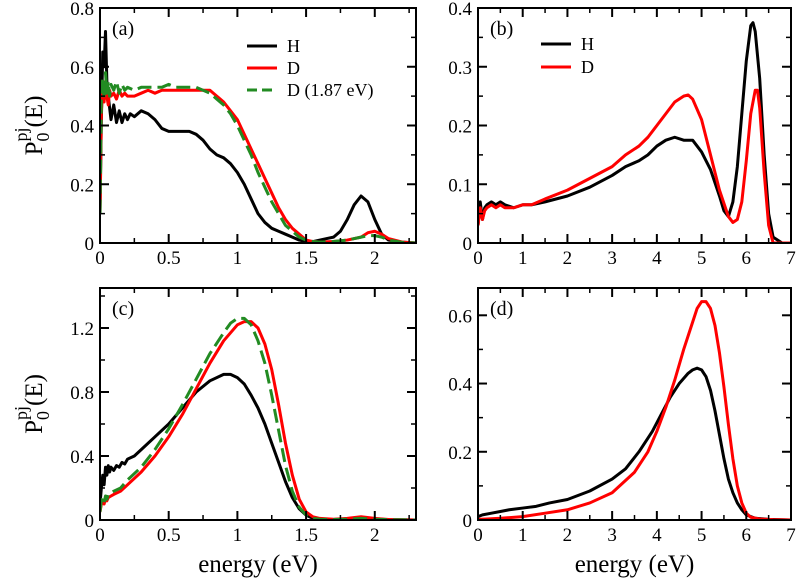 The image size is (797, 586). I want to click on legend: HDD (1.87 eV), so click(310, 68).